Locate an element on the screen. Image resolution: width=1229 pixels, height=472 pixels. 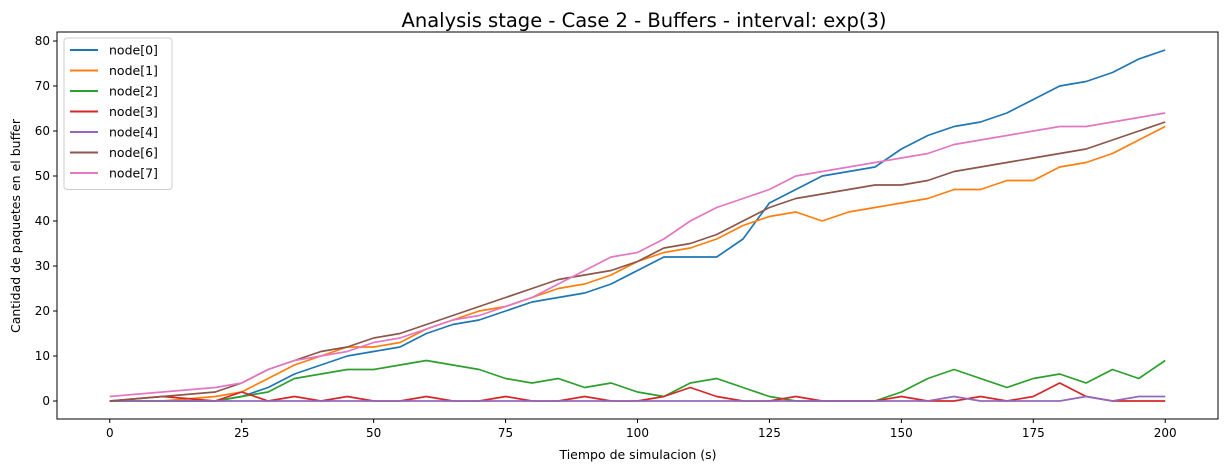
y-tick-label: 30 is located at coordinates (42, 266).